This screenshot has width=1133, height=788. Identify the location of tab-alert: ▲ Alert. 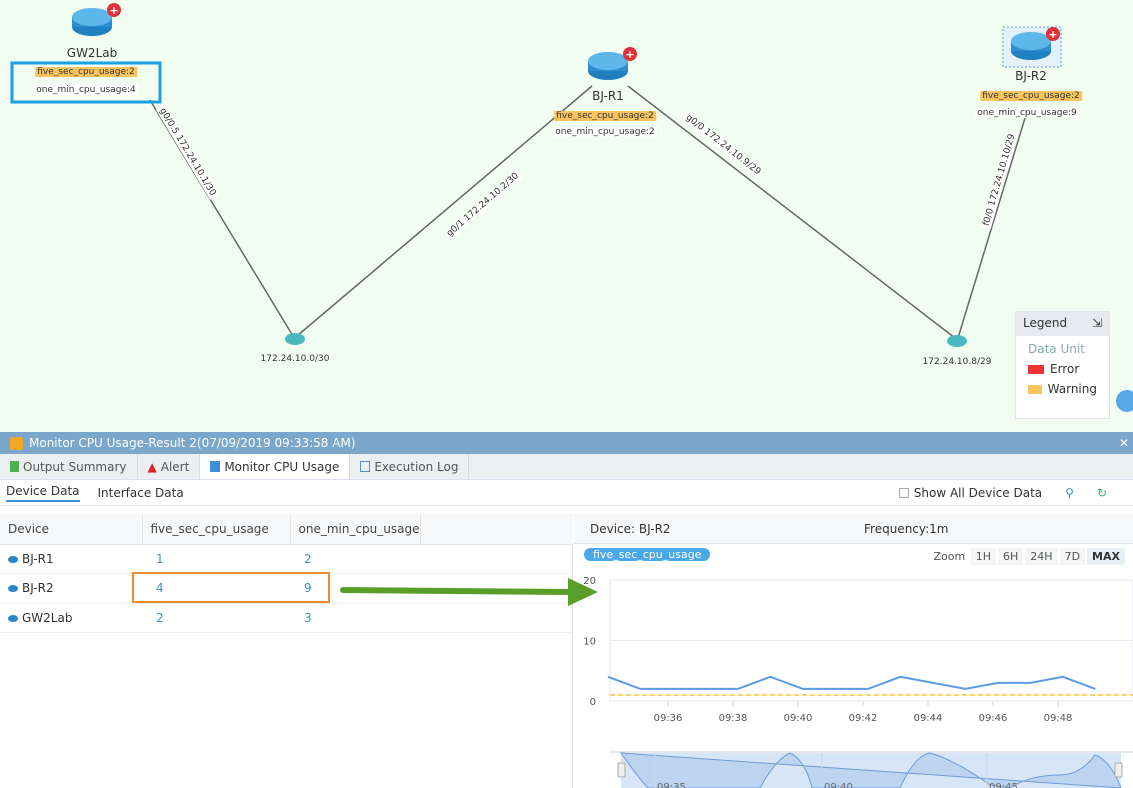
(169, 466).